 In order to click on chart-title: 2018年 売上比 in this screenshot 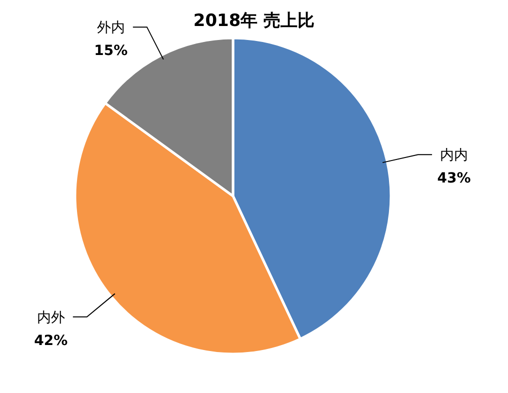, I will do `click(254, 21)`.